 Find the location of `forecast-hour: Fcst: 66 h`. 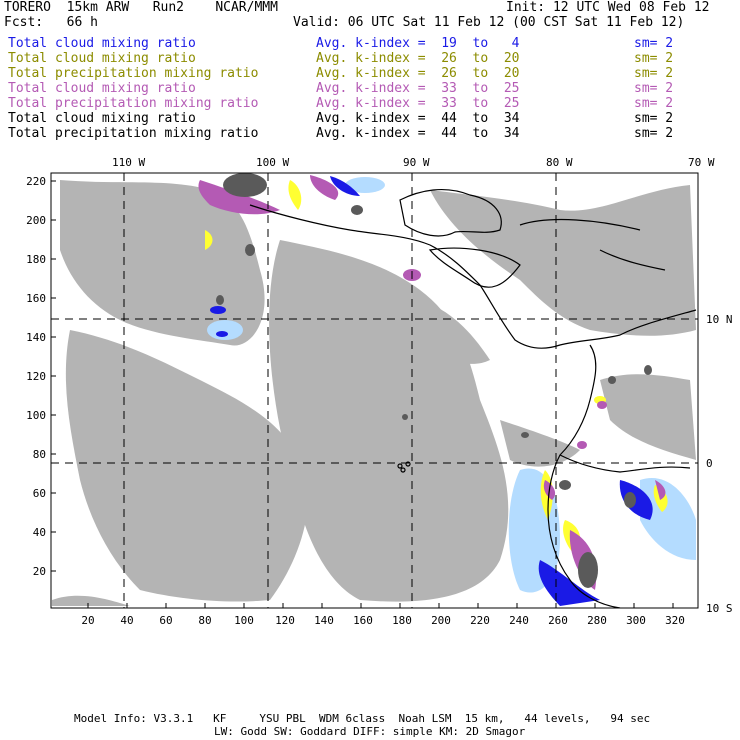

forecast-hour: Fcst: 66 h is located at coordinates (51, 22).